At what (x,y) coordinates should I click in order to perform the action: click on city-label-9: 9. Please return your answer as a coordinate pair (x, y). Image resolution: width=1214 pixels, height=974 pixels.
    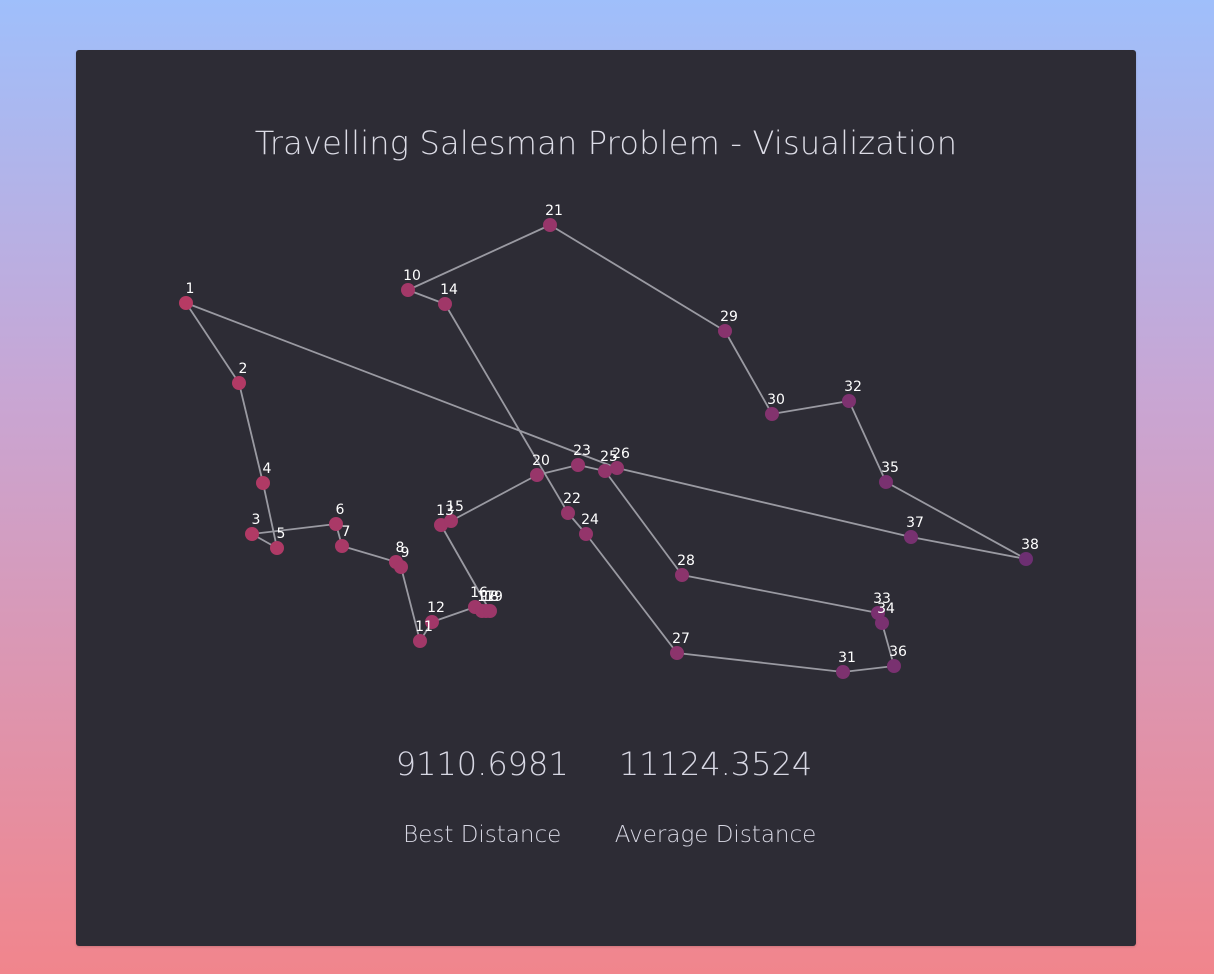
    Looking at the image, I should click on (405, 553).